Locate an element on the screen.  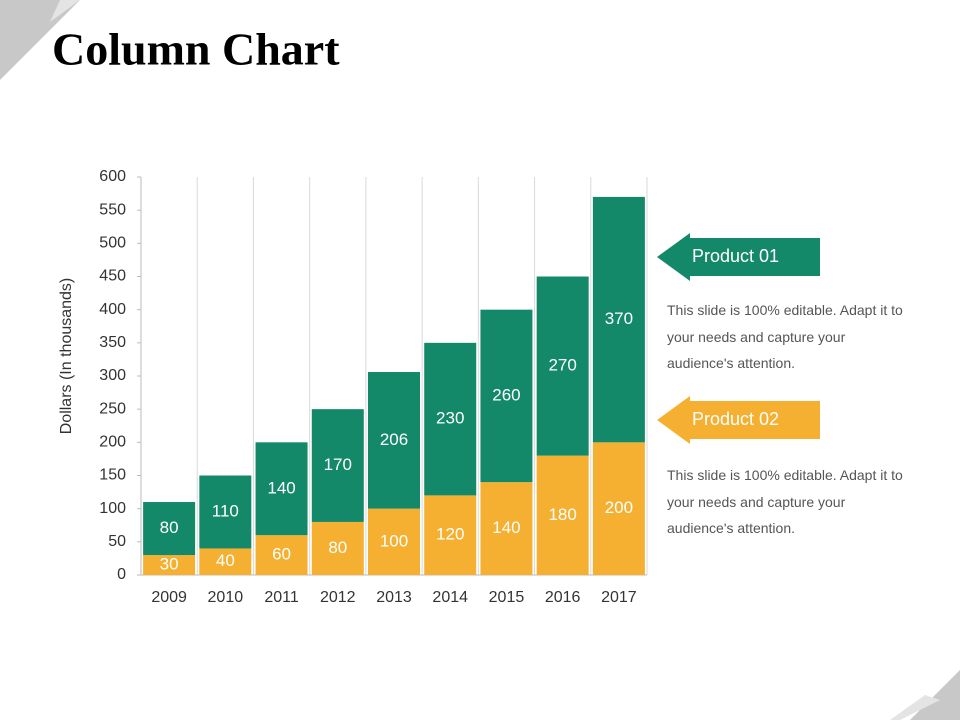
y-tick-label: 400 is located at coordinates (112, 309).